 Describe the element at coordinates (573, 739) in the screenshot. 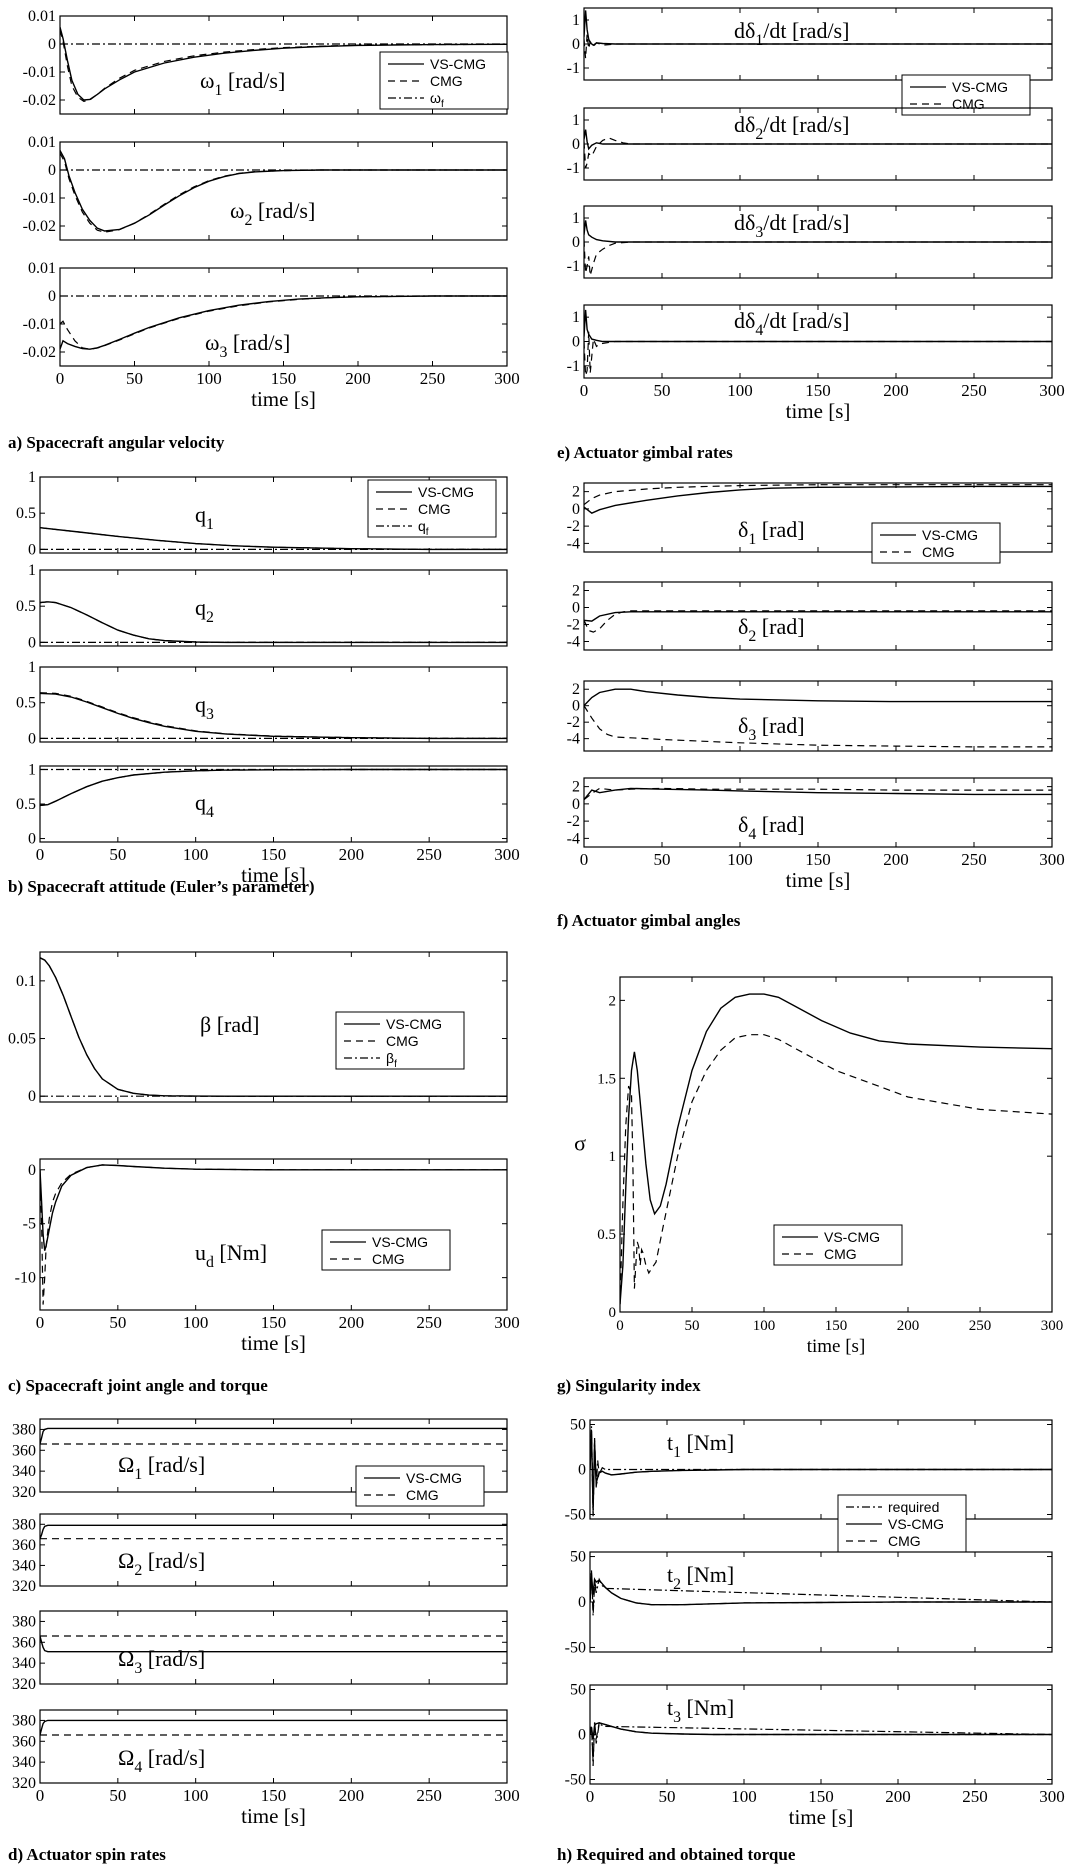

I see `y-tick-label: -4` at that location.